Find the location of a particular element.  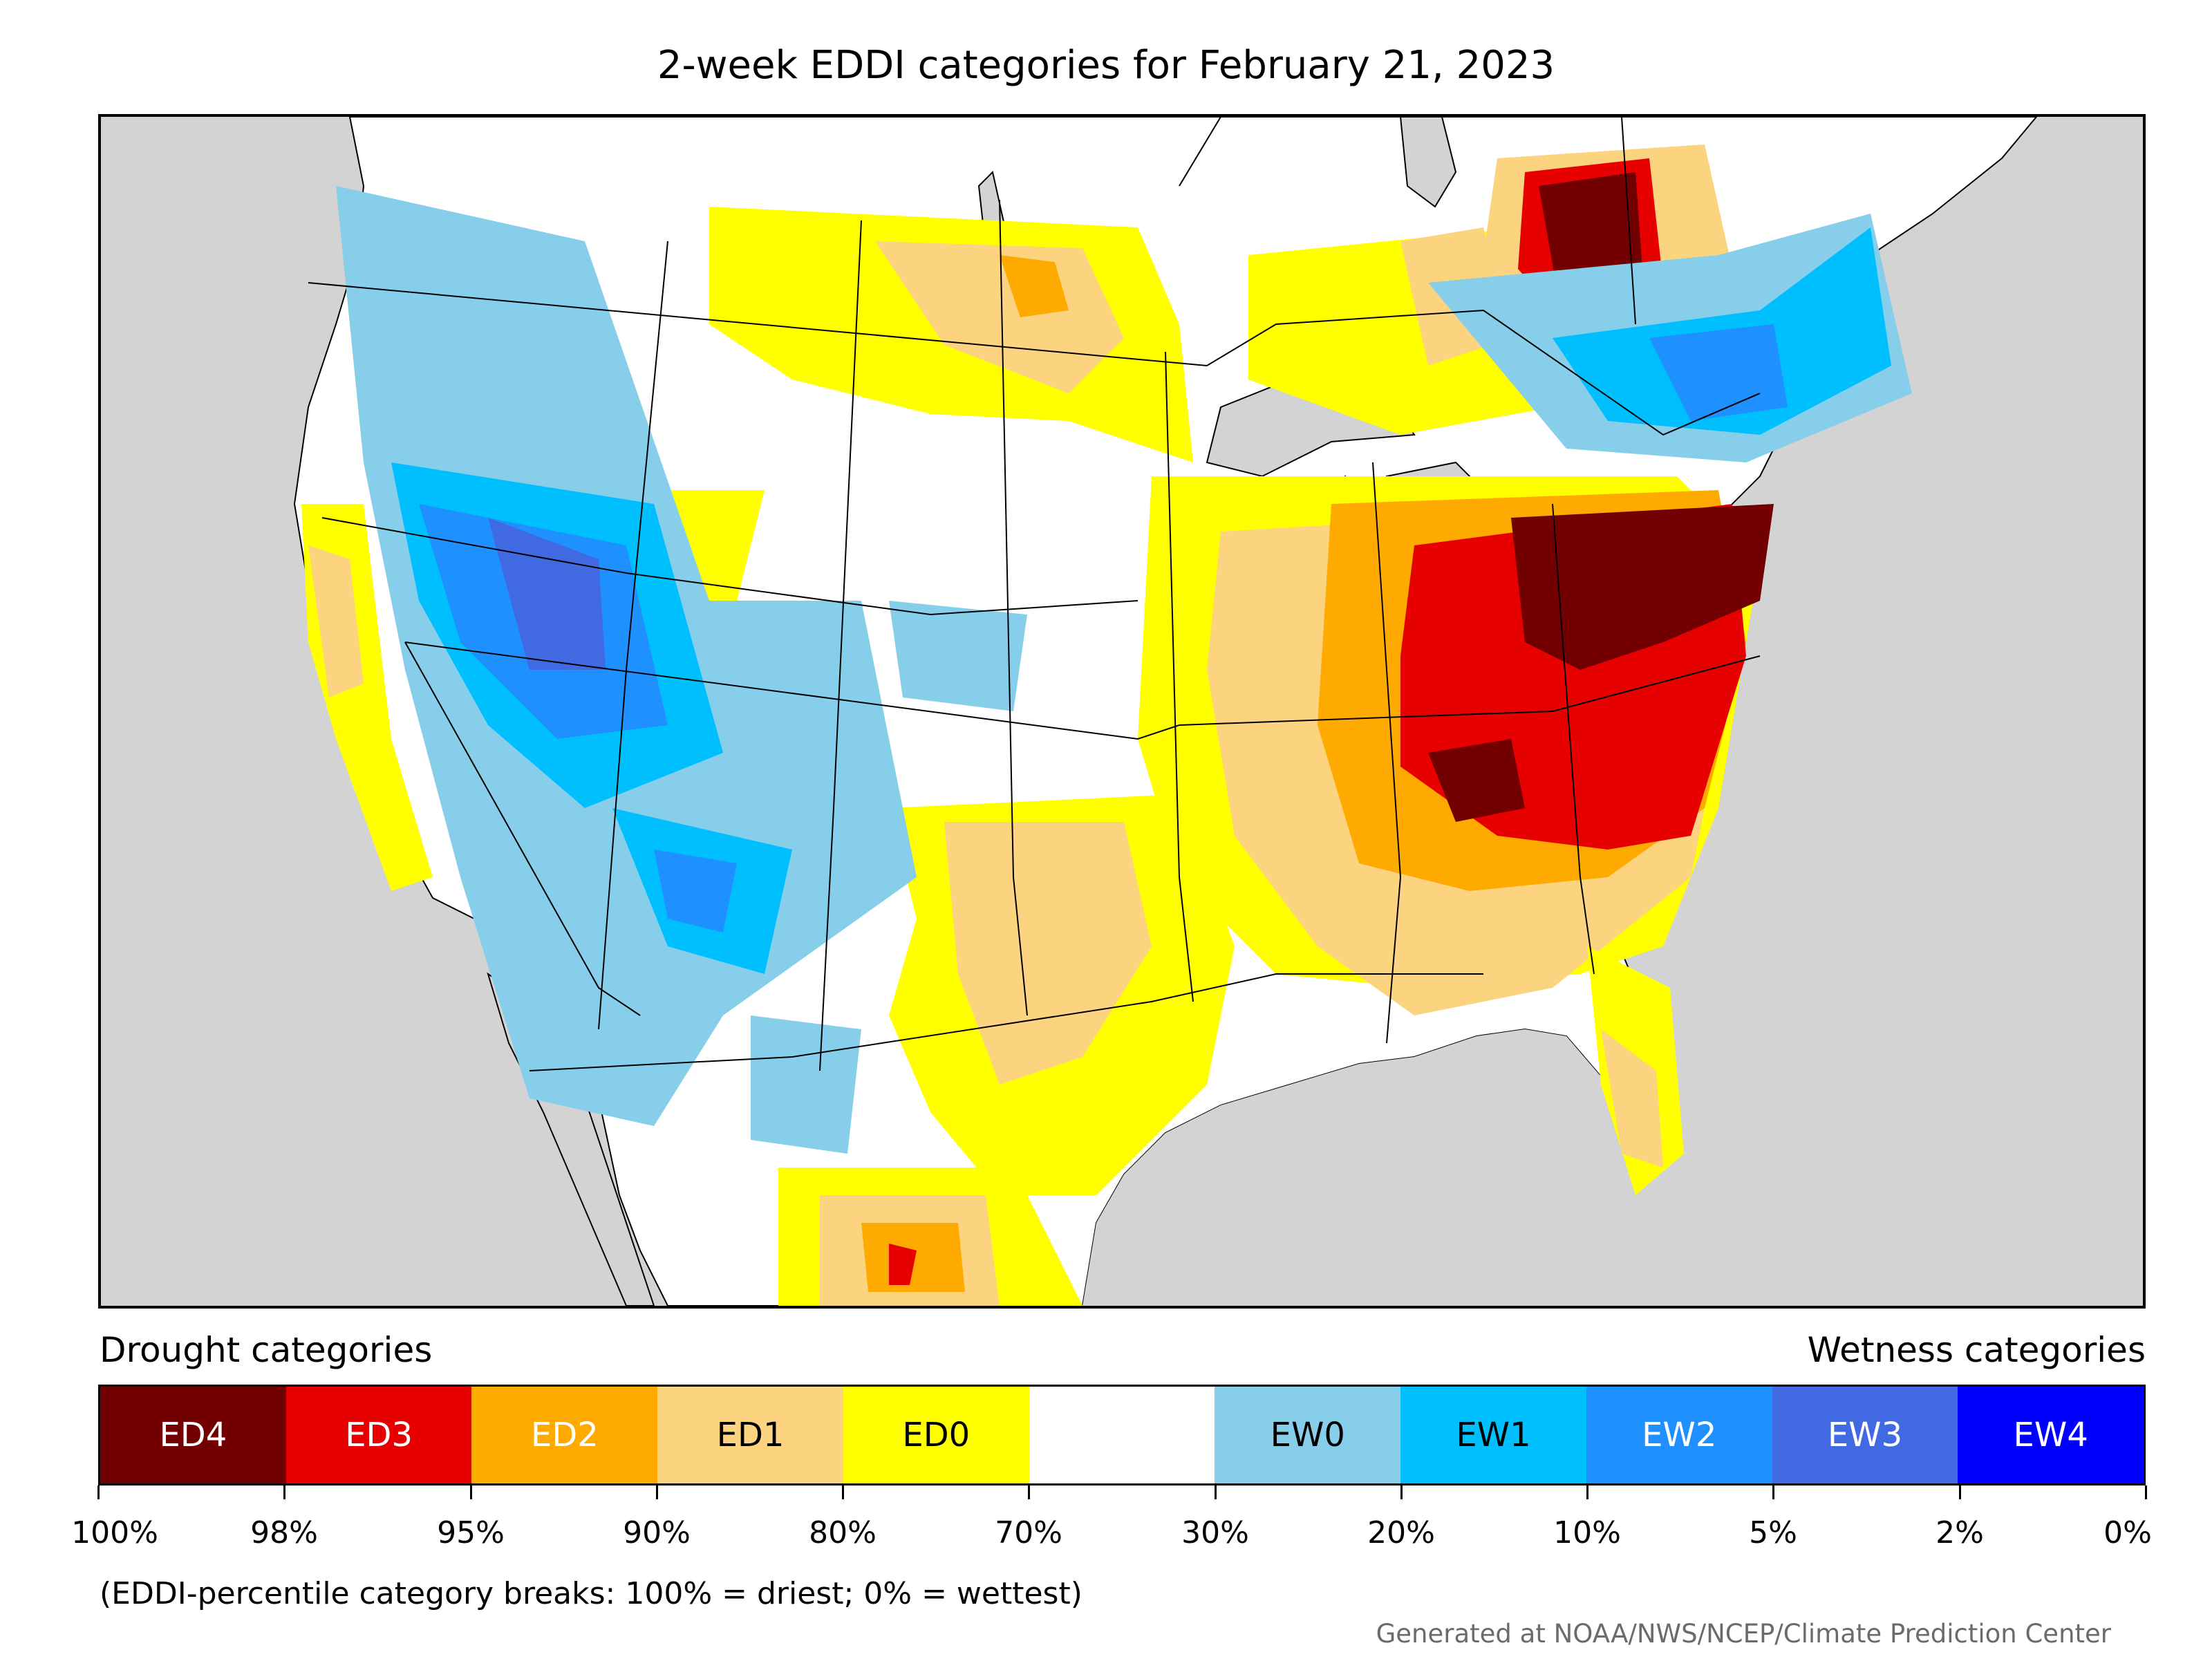

category-colorbar: ED4 ED3 ED2 ED1 ED0 EW0 EW1 EW2 EW3 EW4 is located at coordinates (1122, 1435).